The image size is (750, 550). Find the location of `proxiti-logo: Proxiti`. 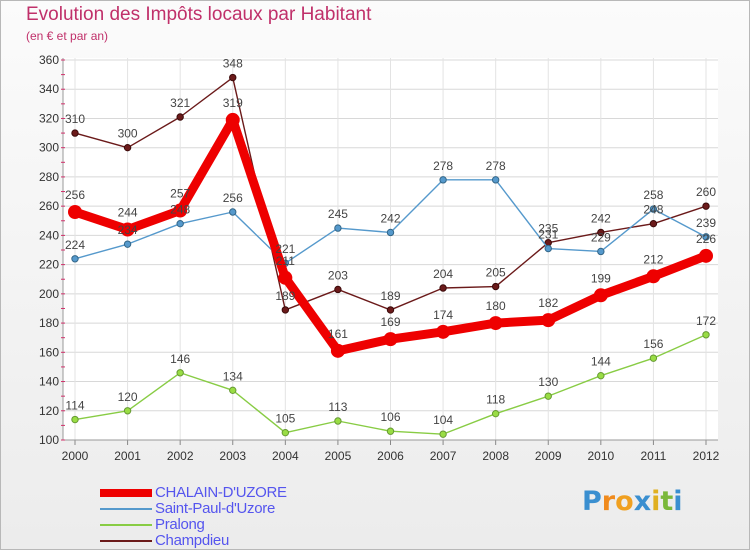

proxiti-logo: Proxiti is located at coordinates (632, 501).